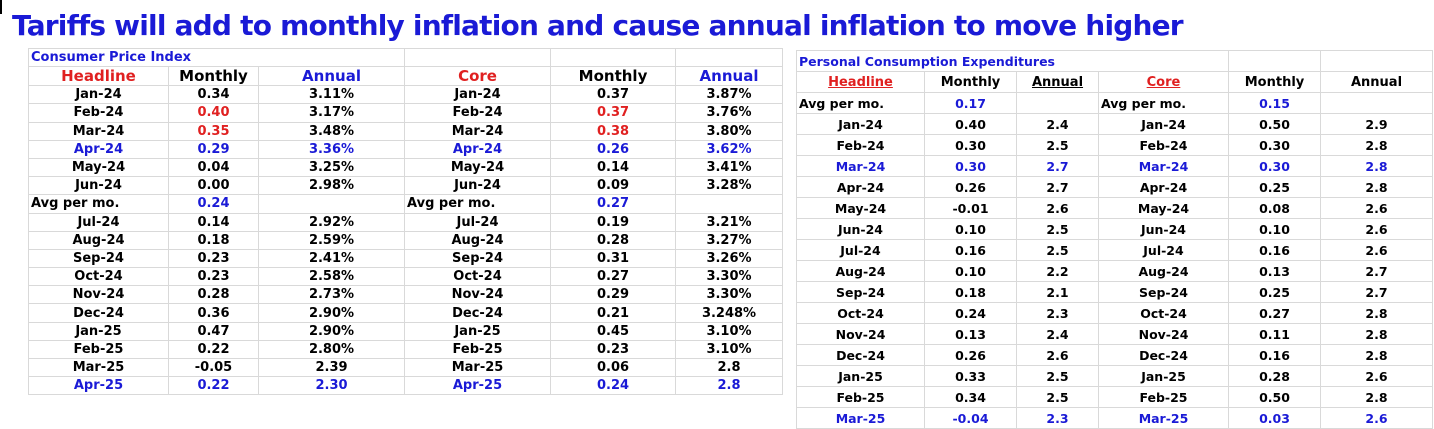 The width and height of the screenshot is (1434, 429). What do you see at coordinates (613, 131) in the screenshot?
I see `cpi-core-monthly-cell: 0.38` at bounding box center [613, 131].